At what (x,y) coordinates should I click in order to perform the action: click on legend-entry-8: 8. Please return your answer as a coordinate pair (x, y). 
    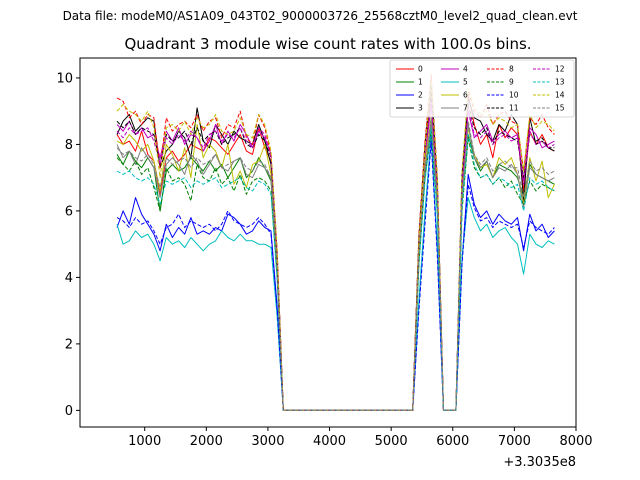
    Looking at the image, I should click on (500, 69).